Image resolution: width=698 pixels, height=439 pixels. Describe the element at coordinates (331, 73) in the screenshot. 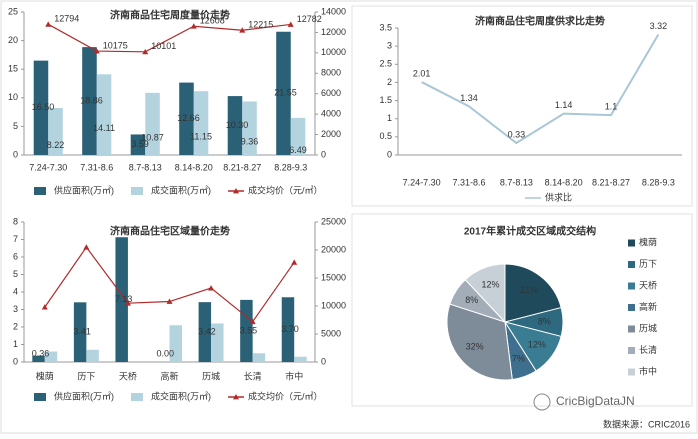

I see `y2-tick-label: 8000` at that location.